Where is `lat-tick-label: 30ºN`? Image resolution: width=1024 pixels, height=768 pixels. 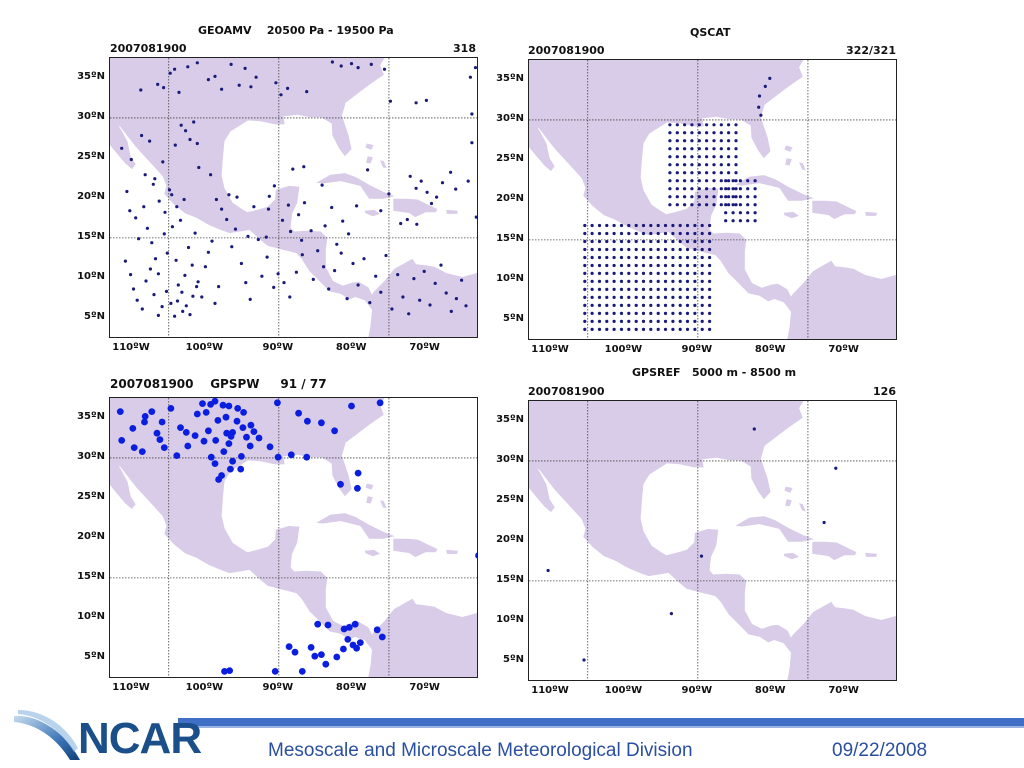 lat-tick-label: 30ºN is located at coordinates (91, 456).